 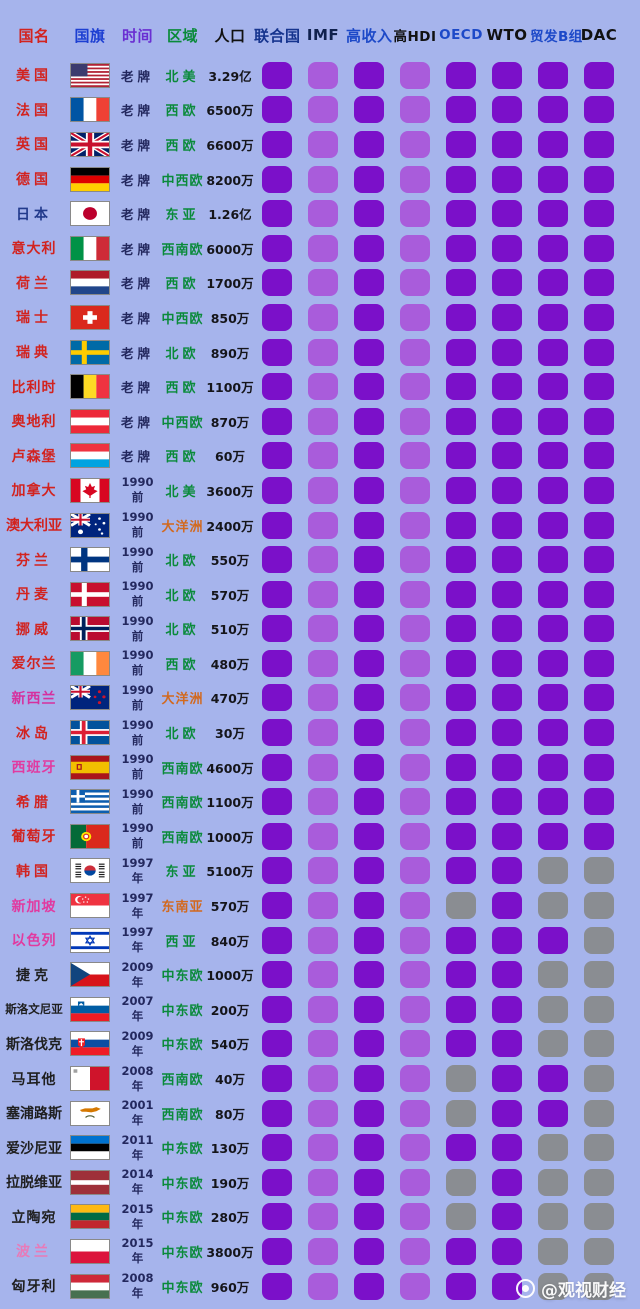 What do you see at coordinates (34, 837) in the screenshot?
I see `country-name: 葡萄牙` at bounding box center [34, 837].